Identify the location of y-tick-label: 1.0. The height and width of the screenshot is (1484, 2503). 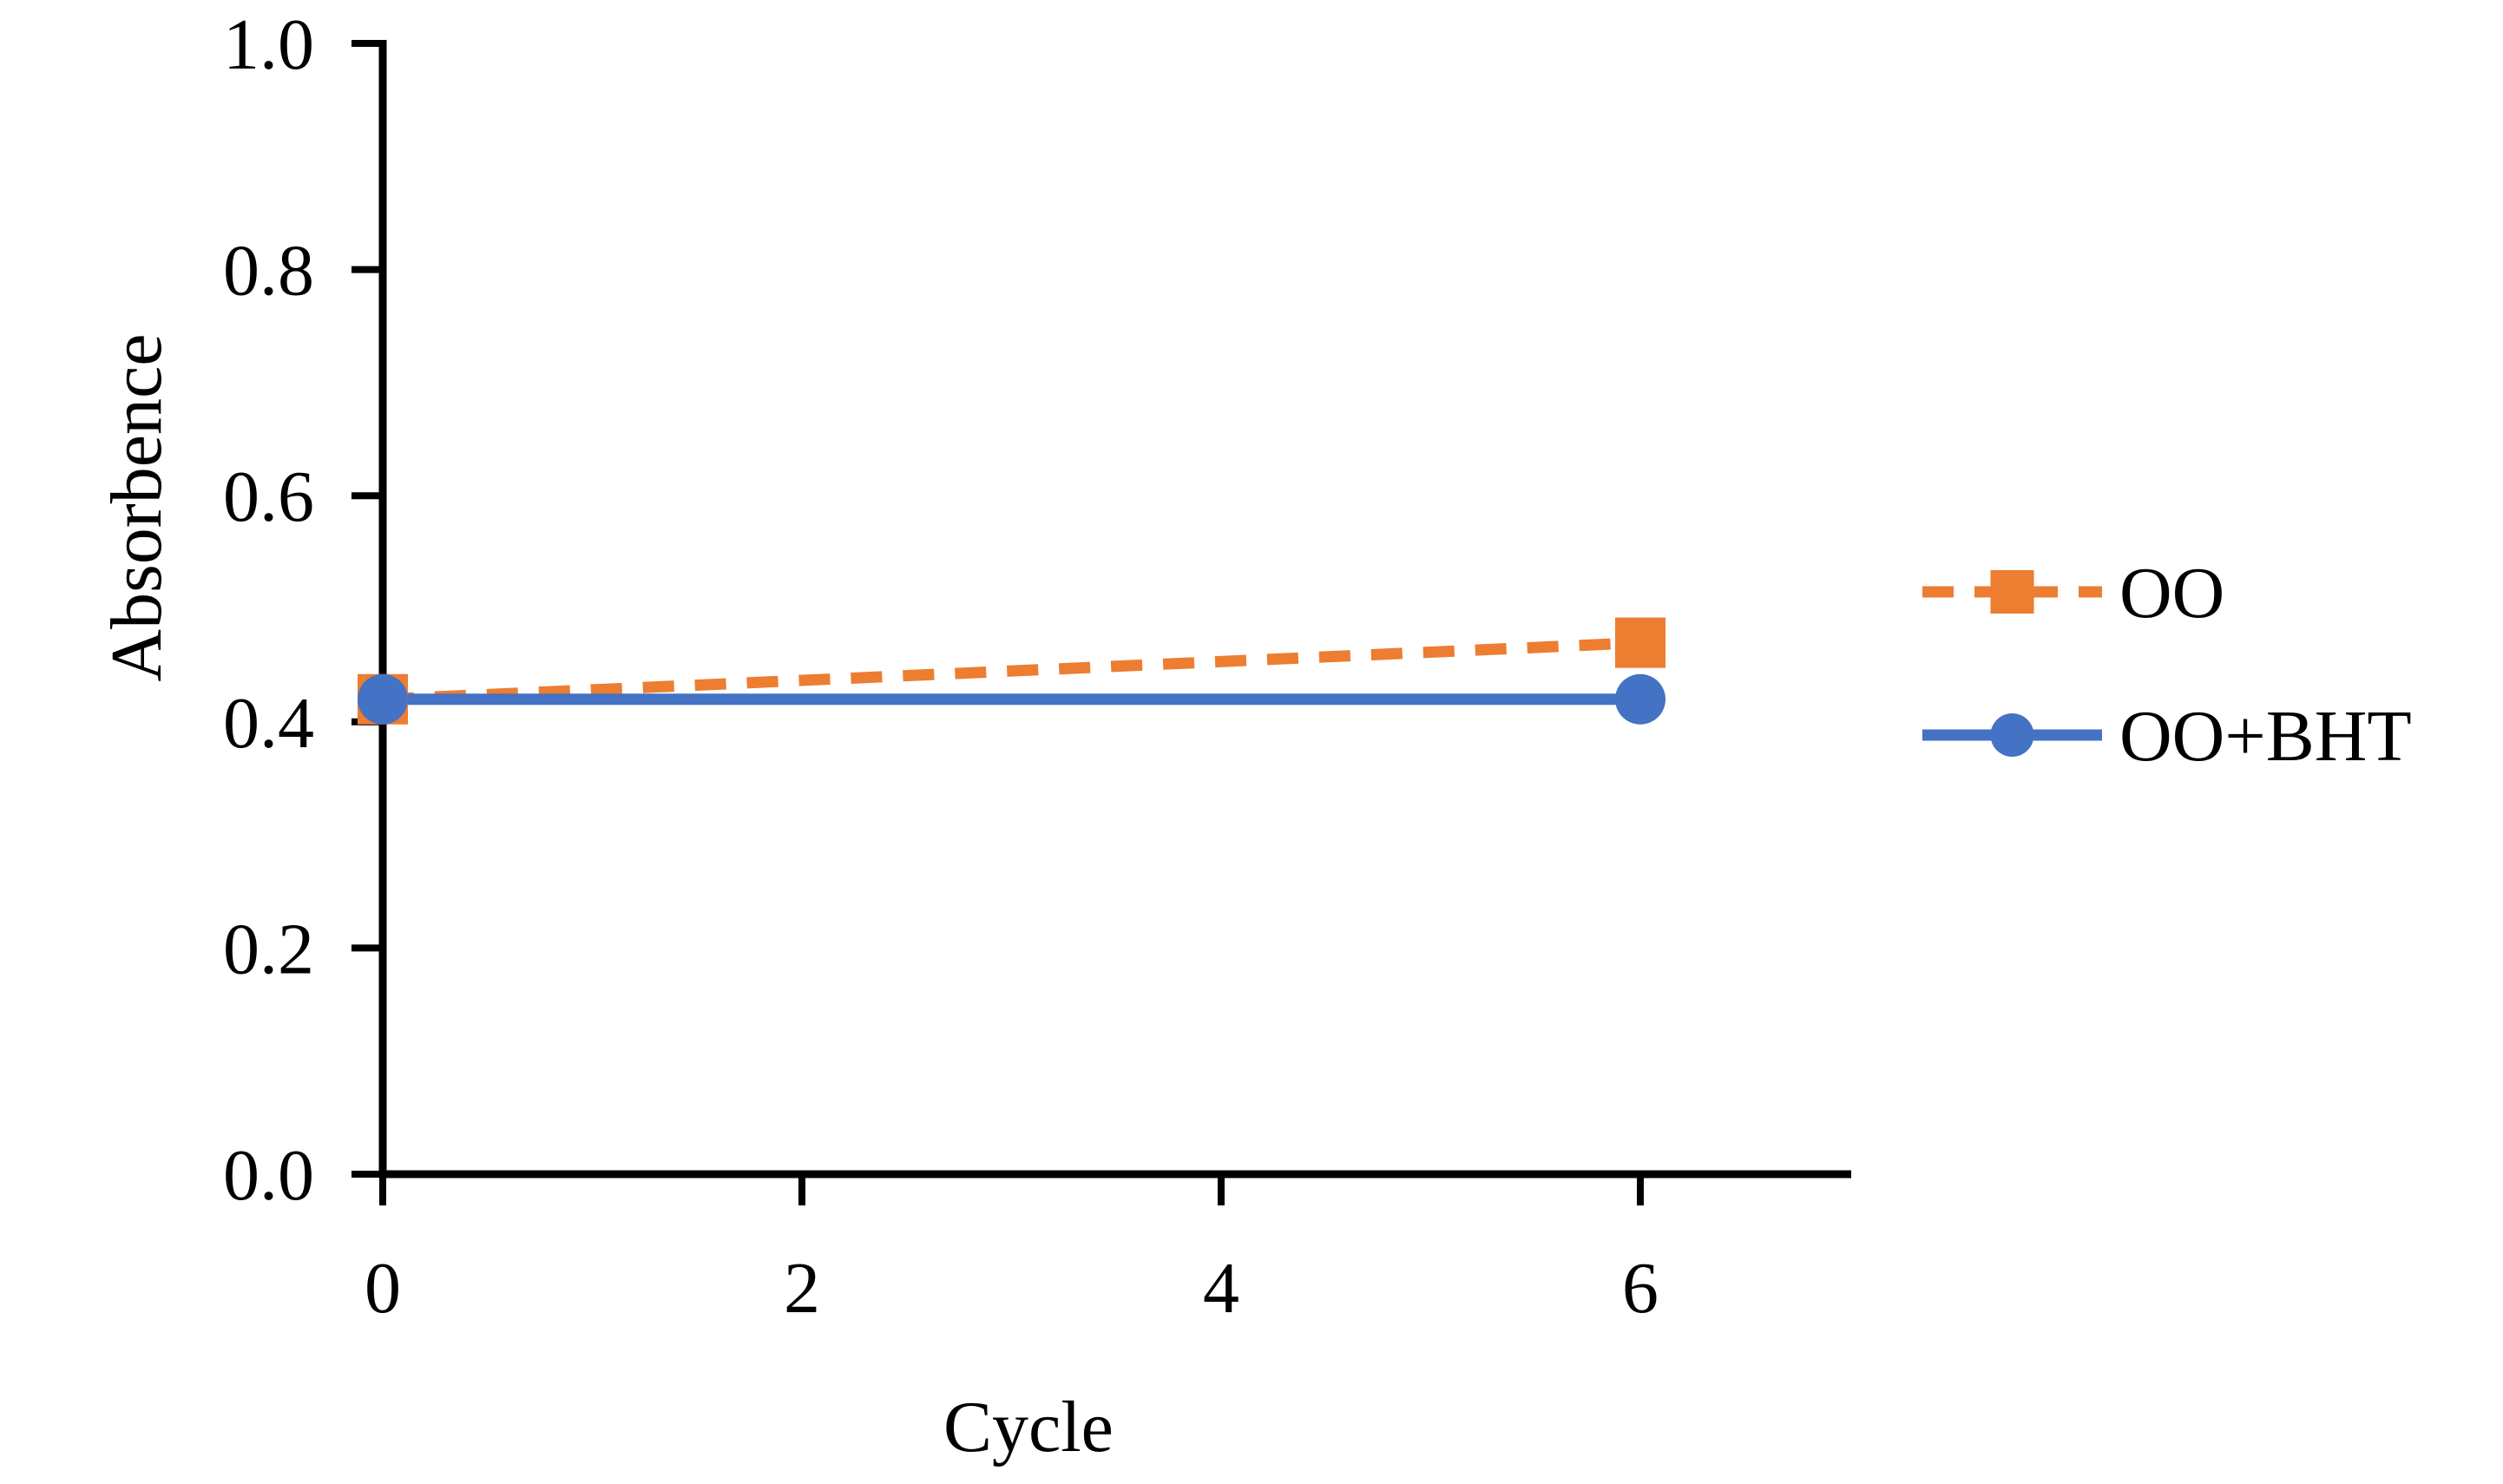
(268, 45).